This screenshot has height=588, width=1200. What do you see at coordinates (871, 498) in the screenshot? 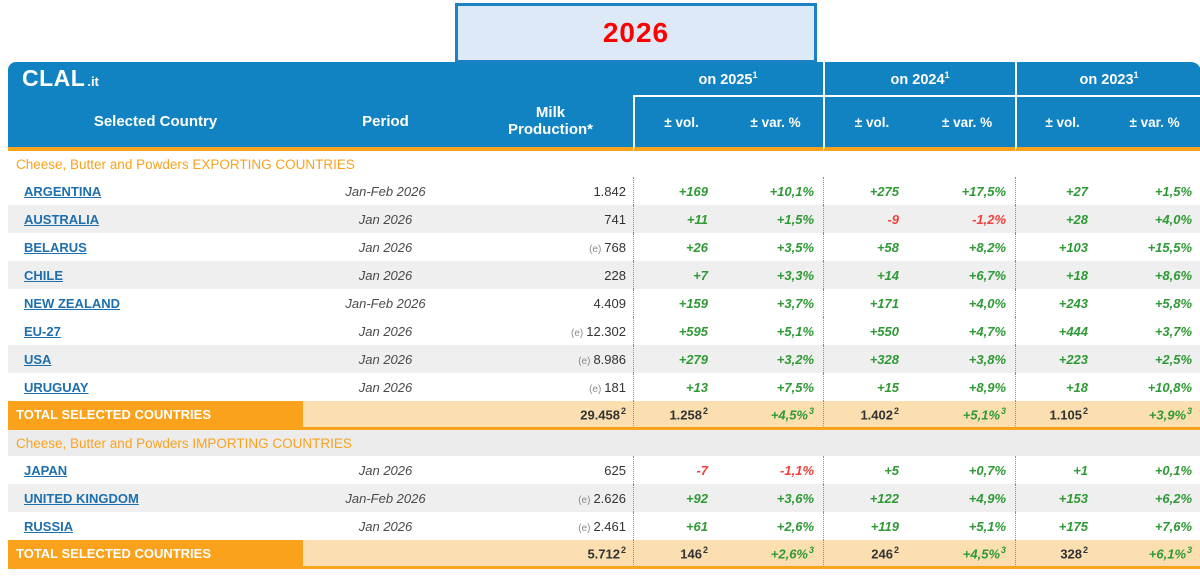
I see `vol-cell: +122` at bounding box center [871, 498].